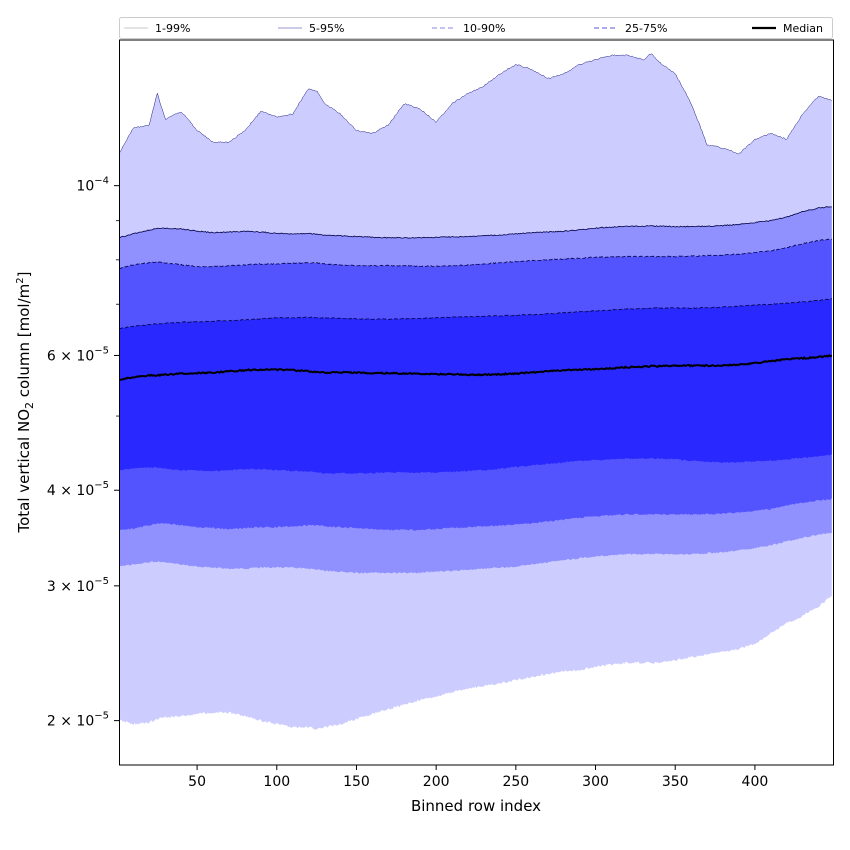 Image resolution: width=850 pixels, height=850 pixels. What do you see at coordinates (478, 777) in the screenshot?
I see `x-axis: 50 100 150 200 250 300 350 400` at bounding box center [478, 777].